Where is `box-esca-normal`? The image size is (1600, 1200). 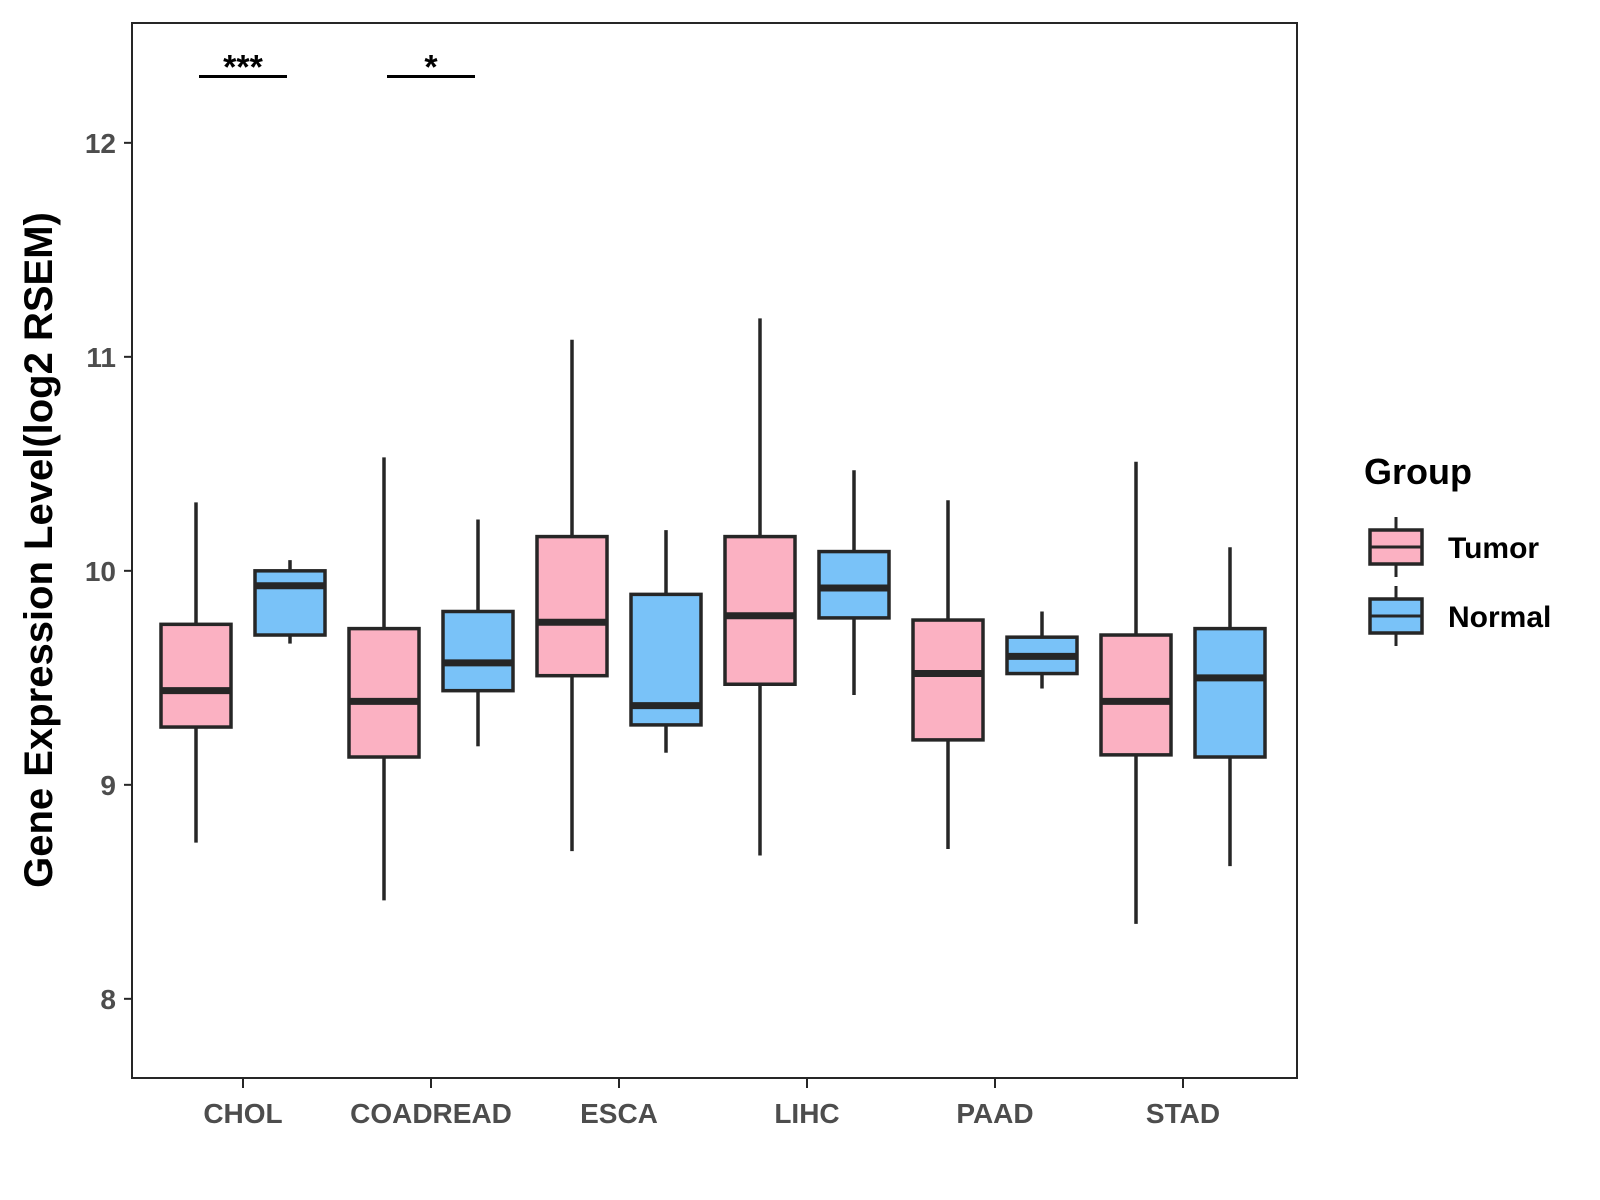 box-esca-normal is located at coordinates (666, 641).